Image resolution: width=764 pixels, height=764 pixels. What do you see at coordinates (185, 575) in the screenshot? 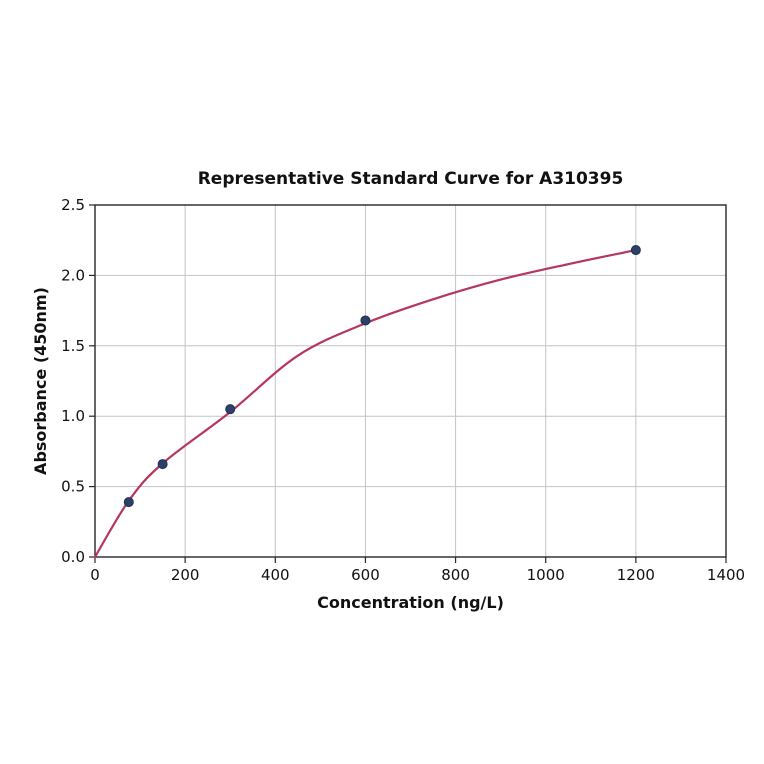
I see `x-tick-label: 200` at bounding box center [185, 575].